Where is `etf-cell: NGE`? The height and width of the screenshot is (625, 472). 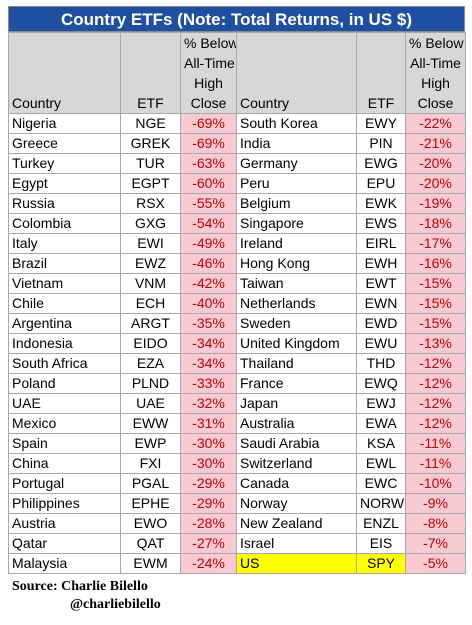
etf-cell: NGE is located at coordinates (150, 123).